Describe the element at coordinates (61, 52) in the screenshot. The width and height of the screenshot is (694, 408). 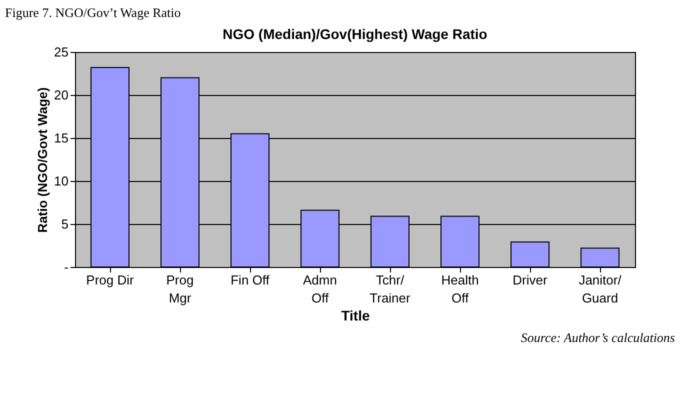
I see `y-tick-label: 25` at that location.